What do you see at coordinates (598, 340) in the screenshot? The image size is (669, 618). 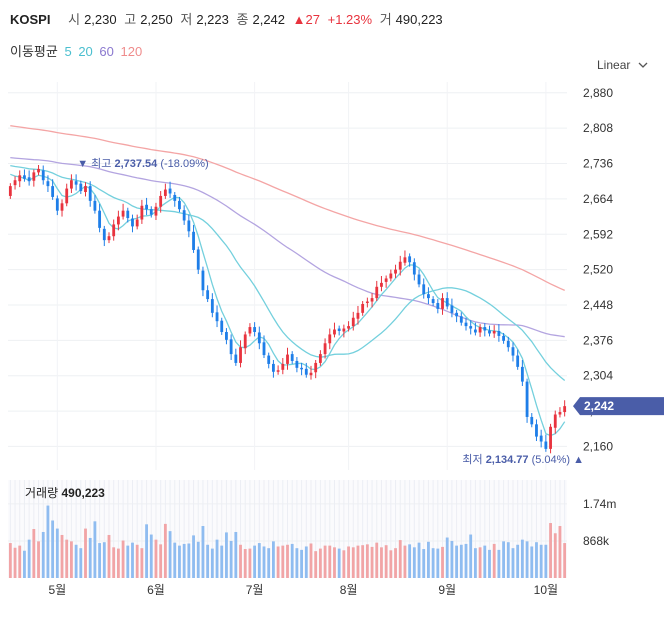 I see `y-tick-label: 2,376` at bounding box center [598, 340].